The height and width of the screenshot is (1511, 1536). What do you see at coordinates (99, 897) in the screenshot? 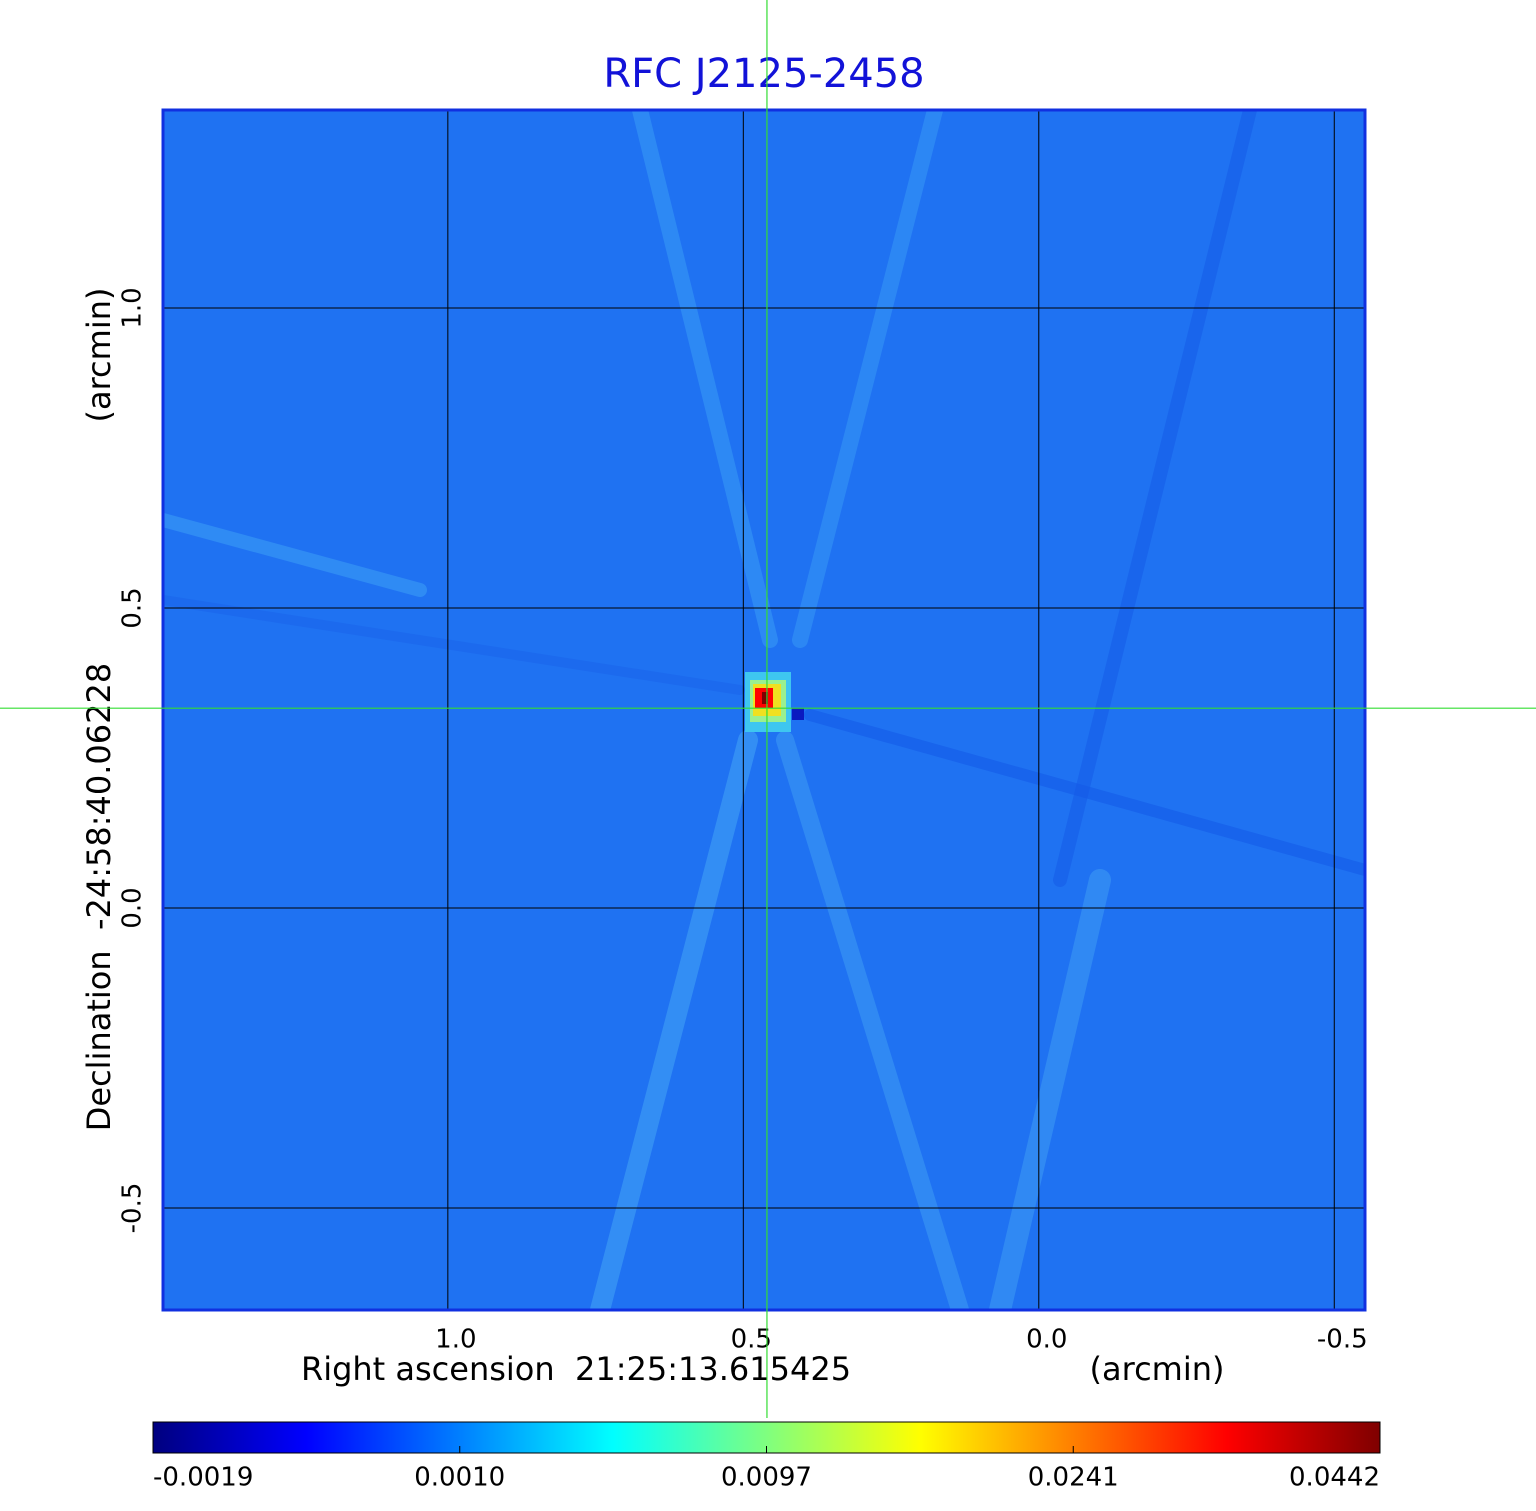
I see `y-axis-label: Declination -24:58:40.06228` at bounding box center [99, 897].